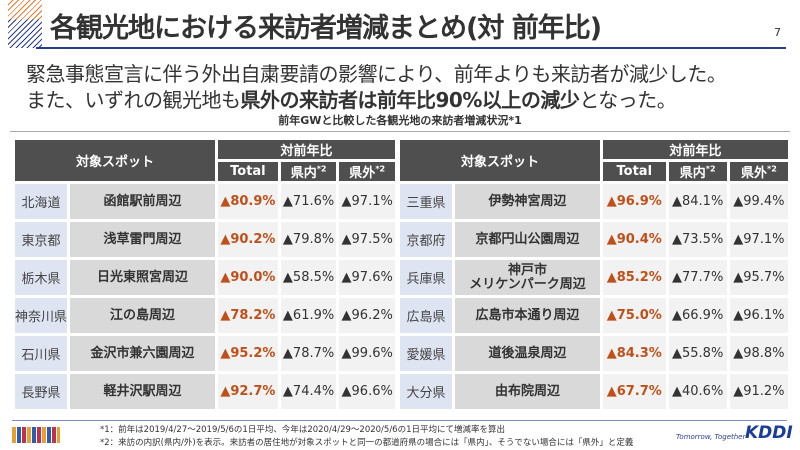  Describe the element at coordinates (326, 28) in the screenshot. I see `page-title: 各観光地における来訪者増減まとめ(対 前年比)` at that location.